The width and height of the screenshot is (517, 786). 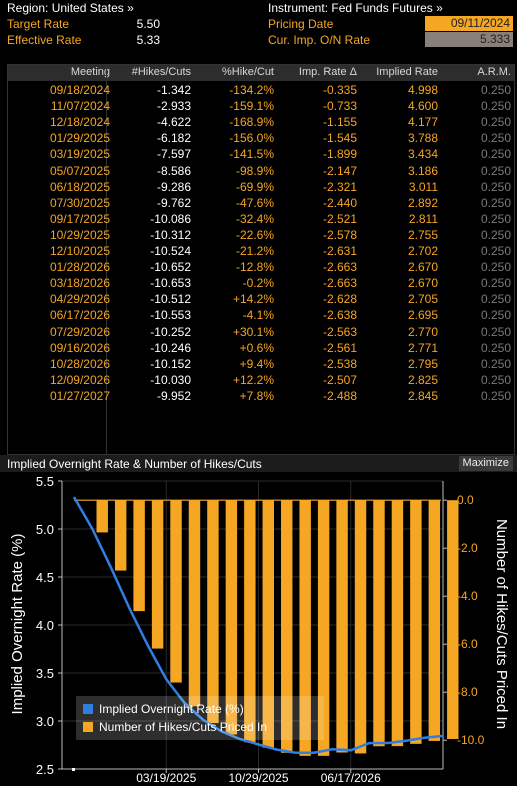 What do you see at coordinates (45, 529) in the screenshot?
I see `y-left-tick-label: 5.0` at bounding box center [45, 529].